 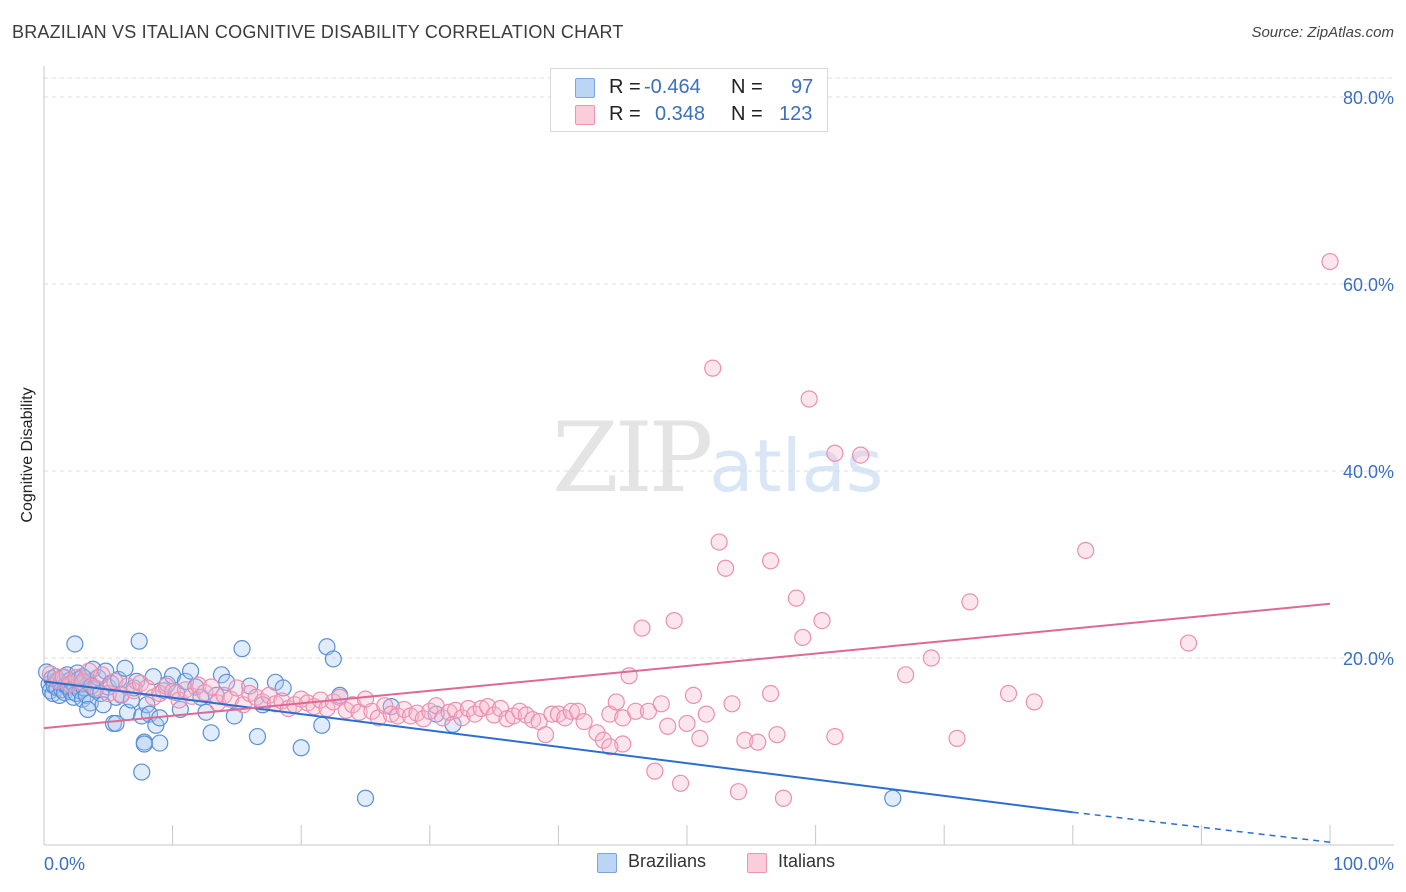 I want to click on y-tick-label-60: 60.0%, so click(x=1368, y=285).